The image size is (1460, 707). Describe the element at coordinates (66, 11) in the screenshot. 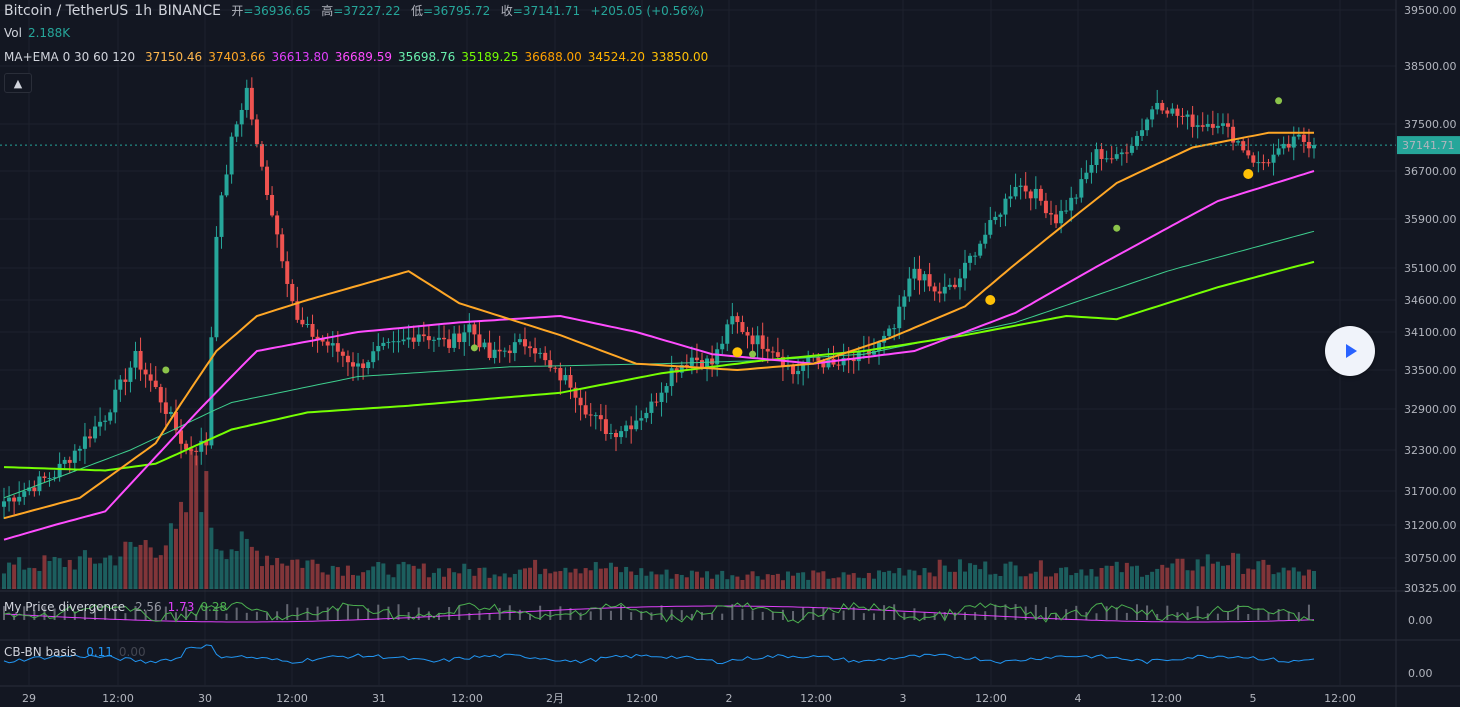

I see `symbol-name: Bitcoin / TetherUS` at that location.